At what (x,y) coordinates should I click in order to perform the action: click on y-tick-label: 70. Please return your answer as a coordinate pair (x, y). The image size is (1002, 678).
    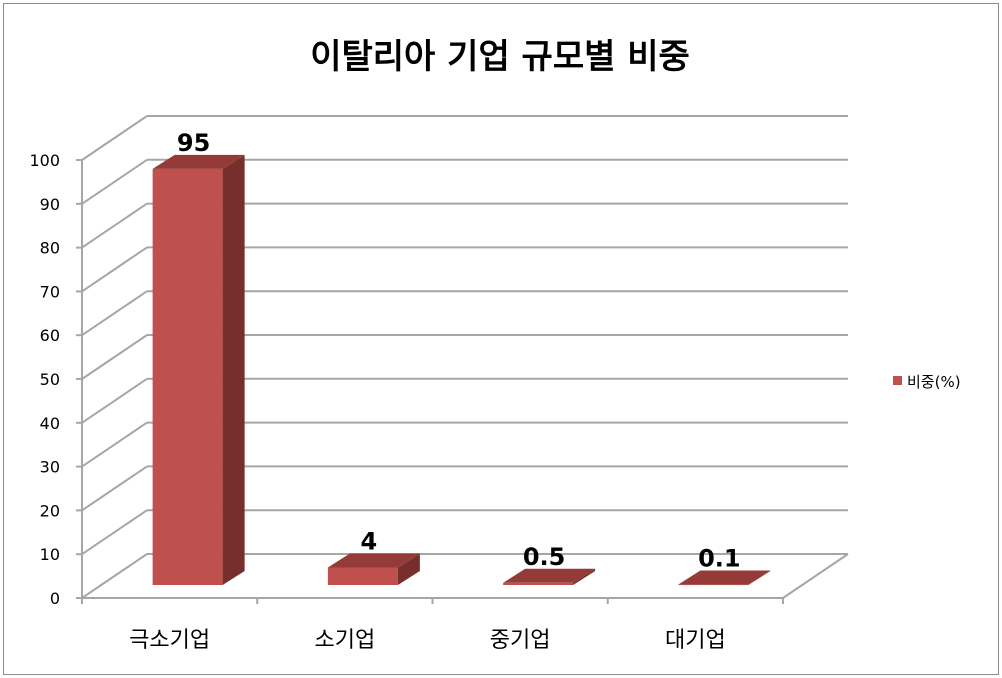
    Looking at the image, I should click on (50, 291).